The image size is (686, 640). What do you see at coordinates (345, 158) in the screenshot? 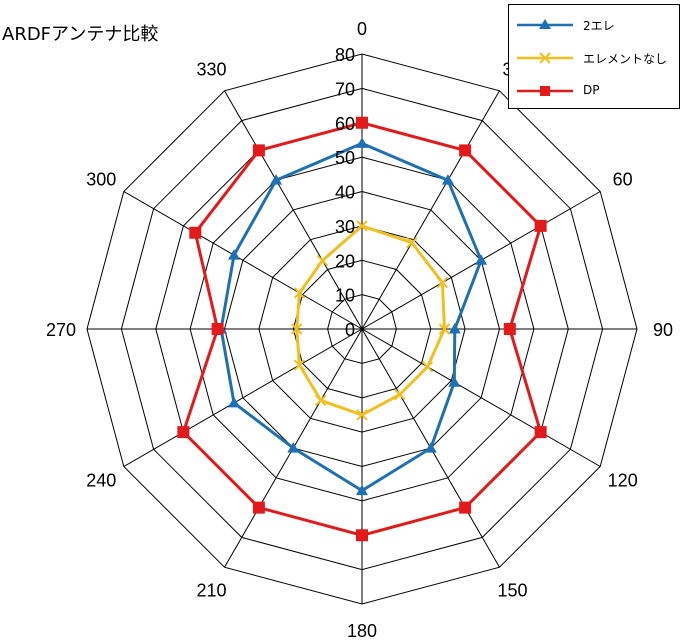
I see `radial-tick-label-50: 50` at bounding box center [345, 158].